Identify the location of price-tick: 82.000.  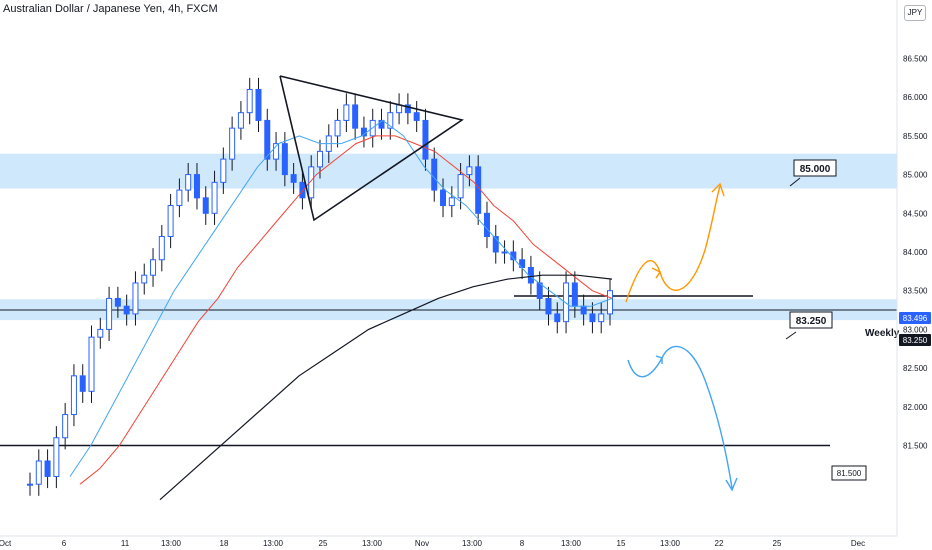
(915, 407).